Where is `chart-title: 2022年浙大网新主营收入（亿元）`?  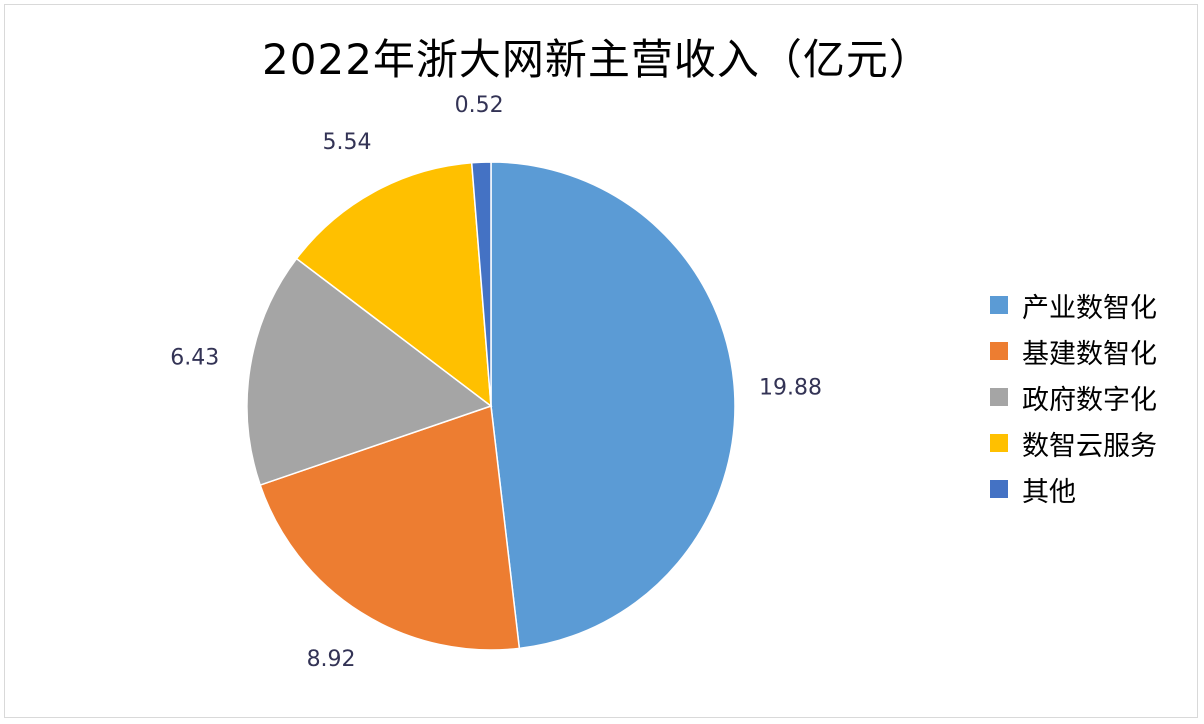
chart-title: 2022年浙大网新主营收入（亿元） is located at coordinates (597, 59).